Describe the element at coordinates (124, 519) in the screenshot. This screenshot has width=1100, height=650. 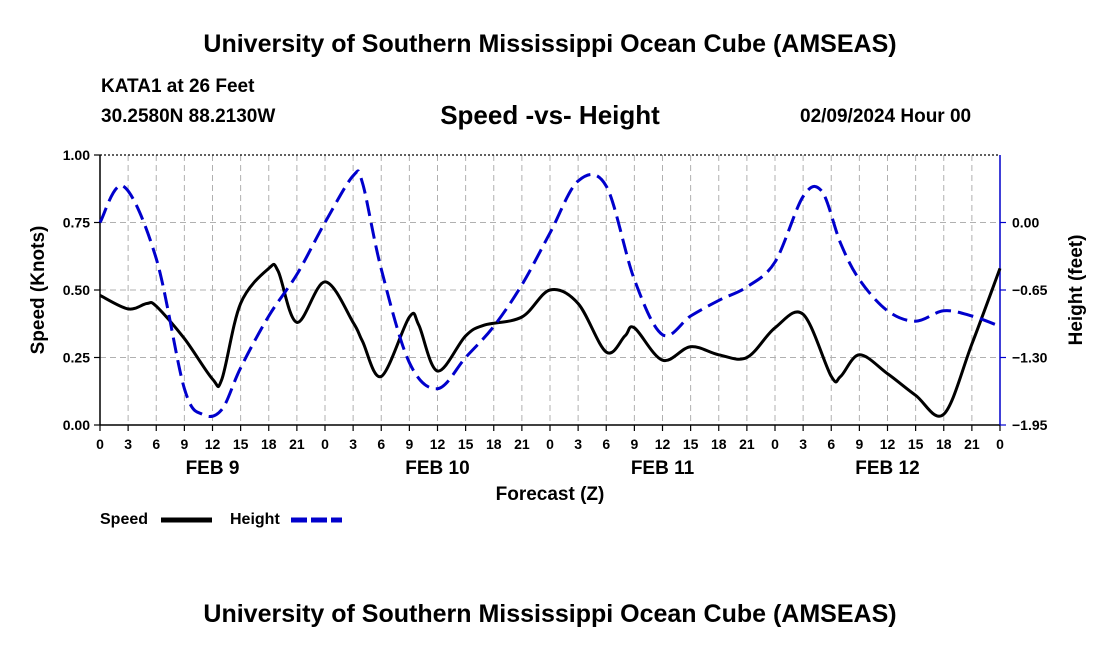
I see `legend-speed-label: Speed` at that location.